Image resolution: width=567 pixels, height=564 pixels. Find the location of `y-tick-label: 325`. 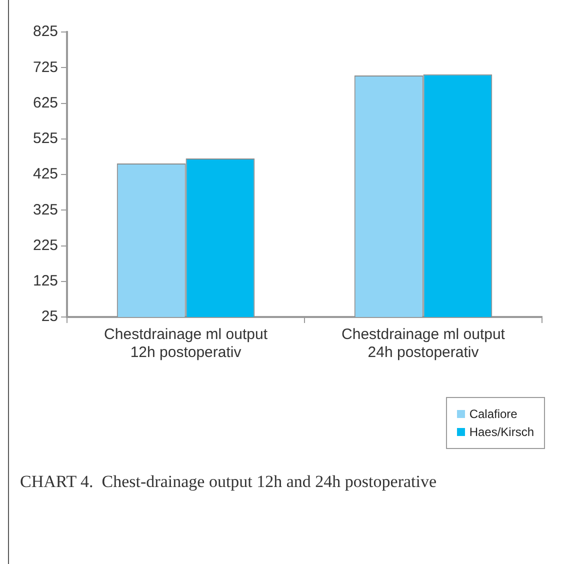

y-tick-label: 325 is located at coordinates (45, 209).